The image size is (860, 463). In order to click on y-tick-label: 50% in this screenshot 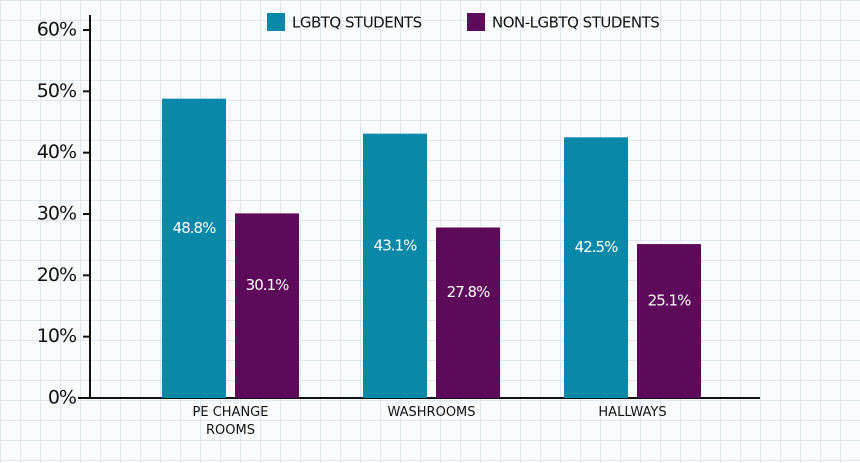, I will do `click(56, 91)`.